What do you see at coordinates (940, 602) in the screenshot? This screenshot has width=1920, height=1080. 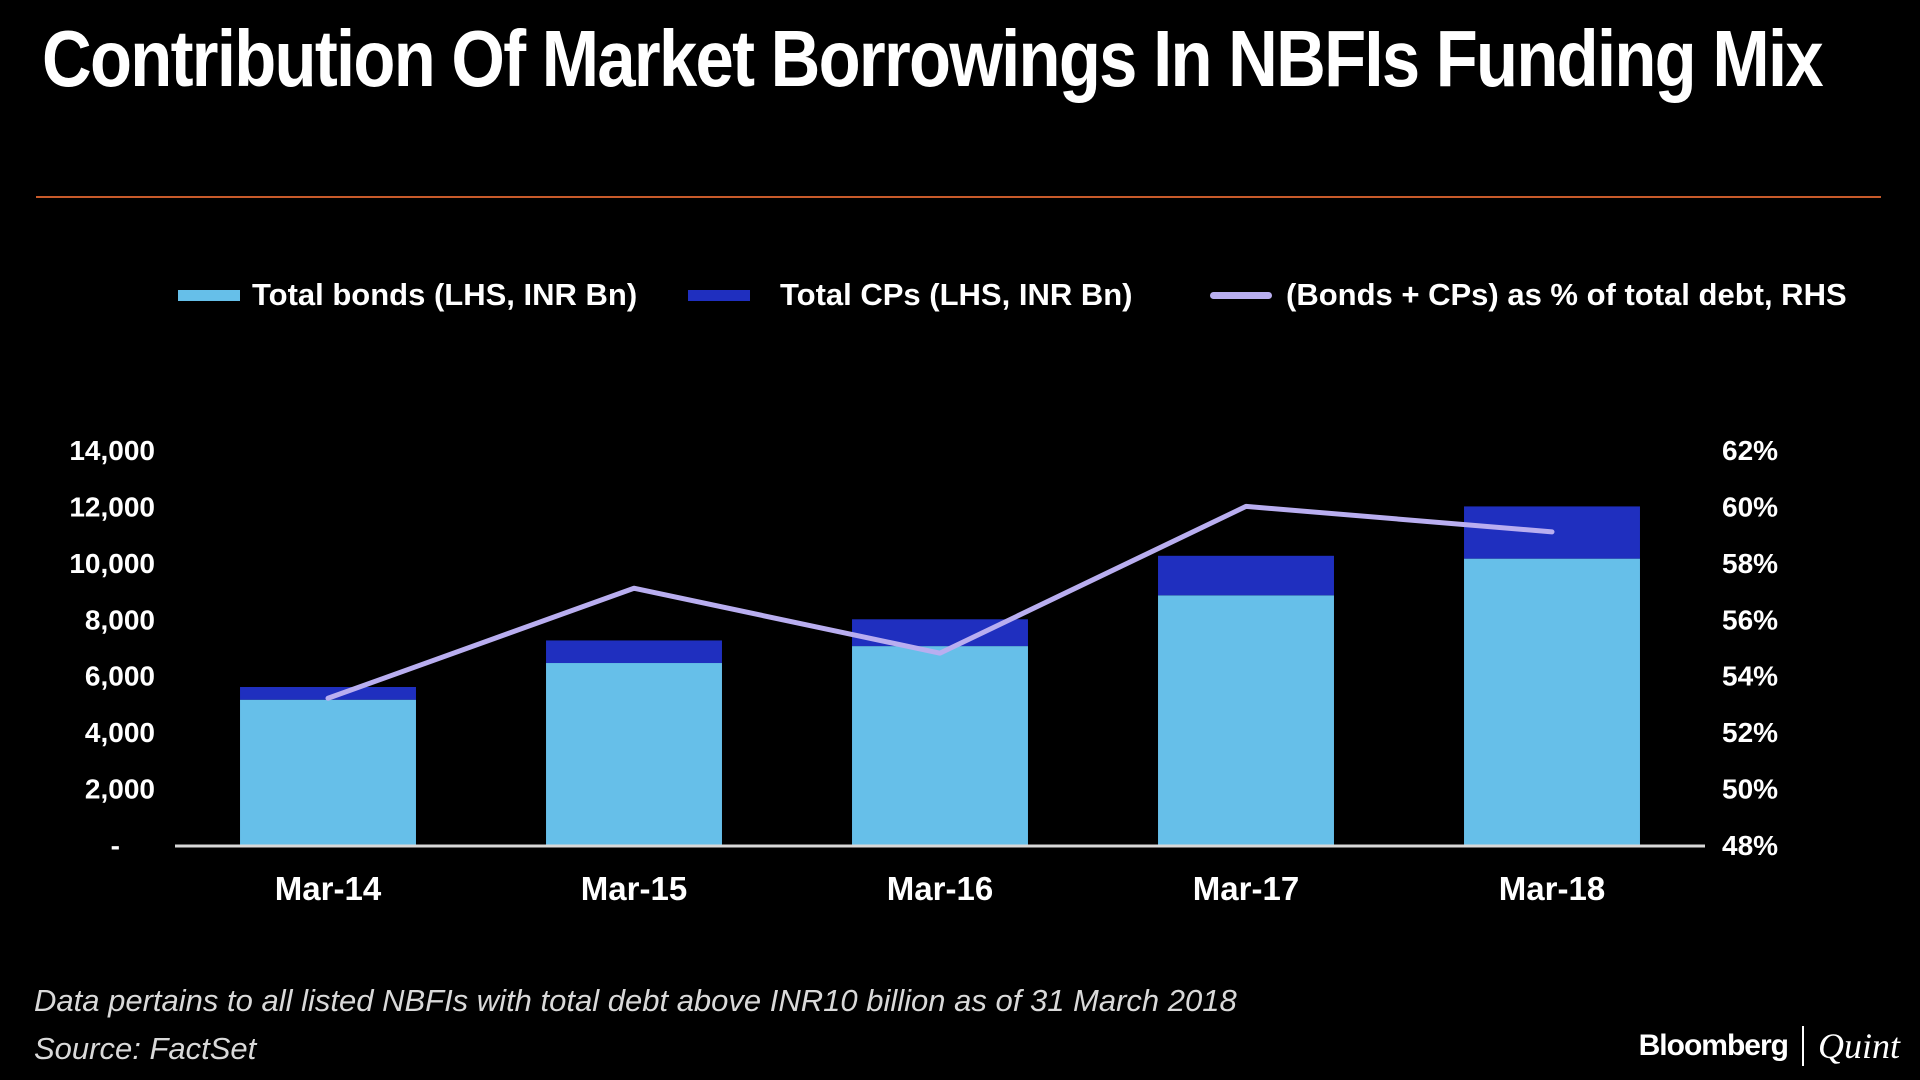 I see `line-layer` at bounding box center [940, 602].